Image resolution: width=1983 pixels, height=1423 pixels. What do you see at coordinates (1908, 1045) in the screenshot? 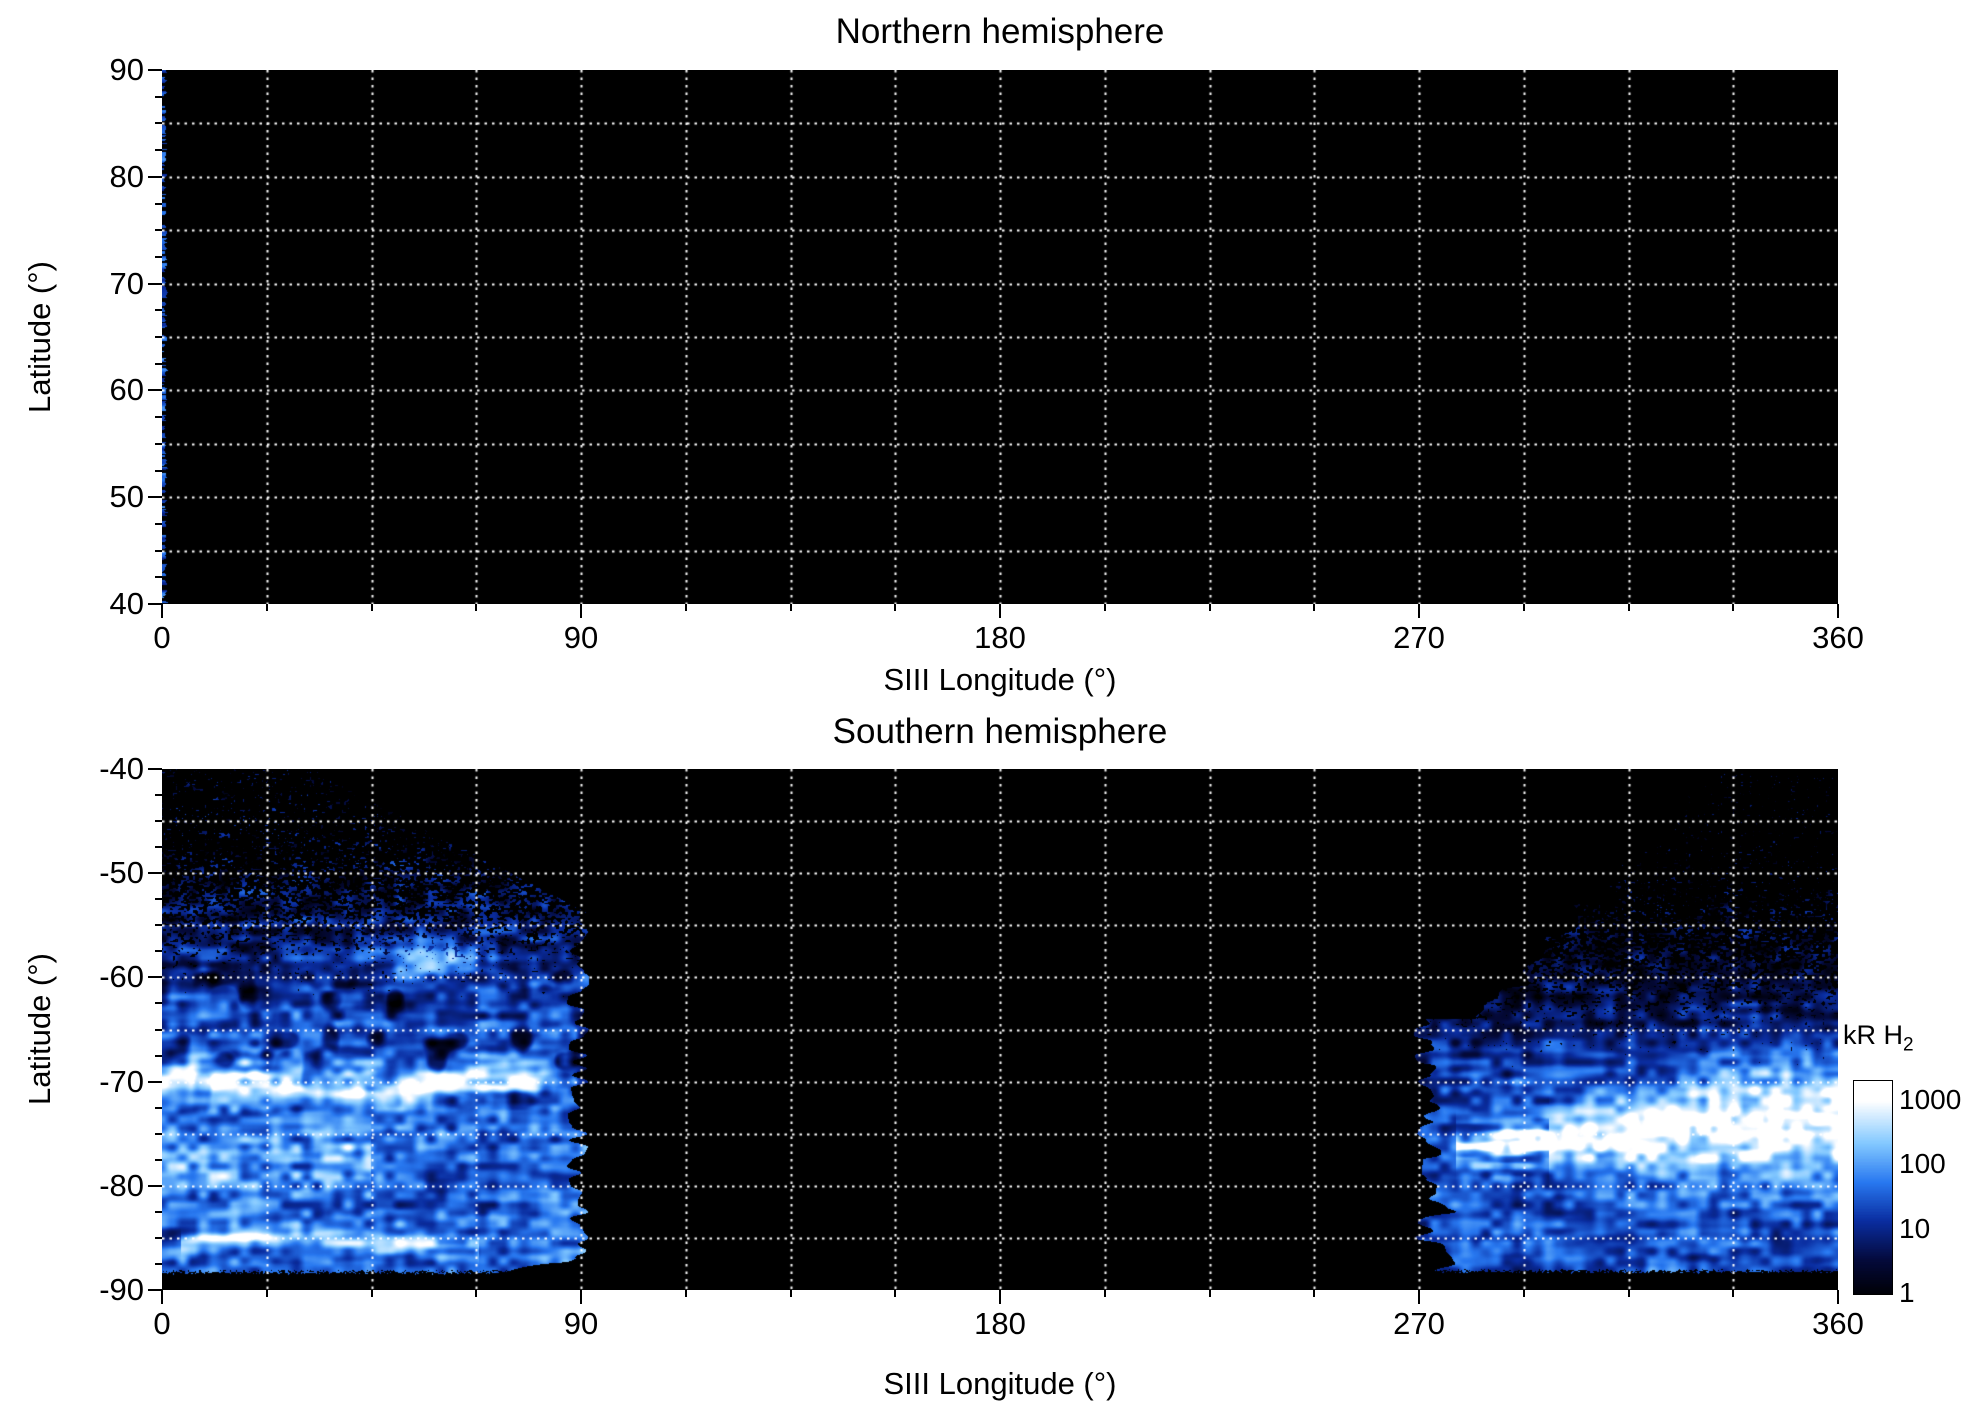
I see `colorbar-title-subscript: 2` at bounding box center [1908, 1045].